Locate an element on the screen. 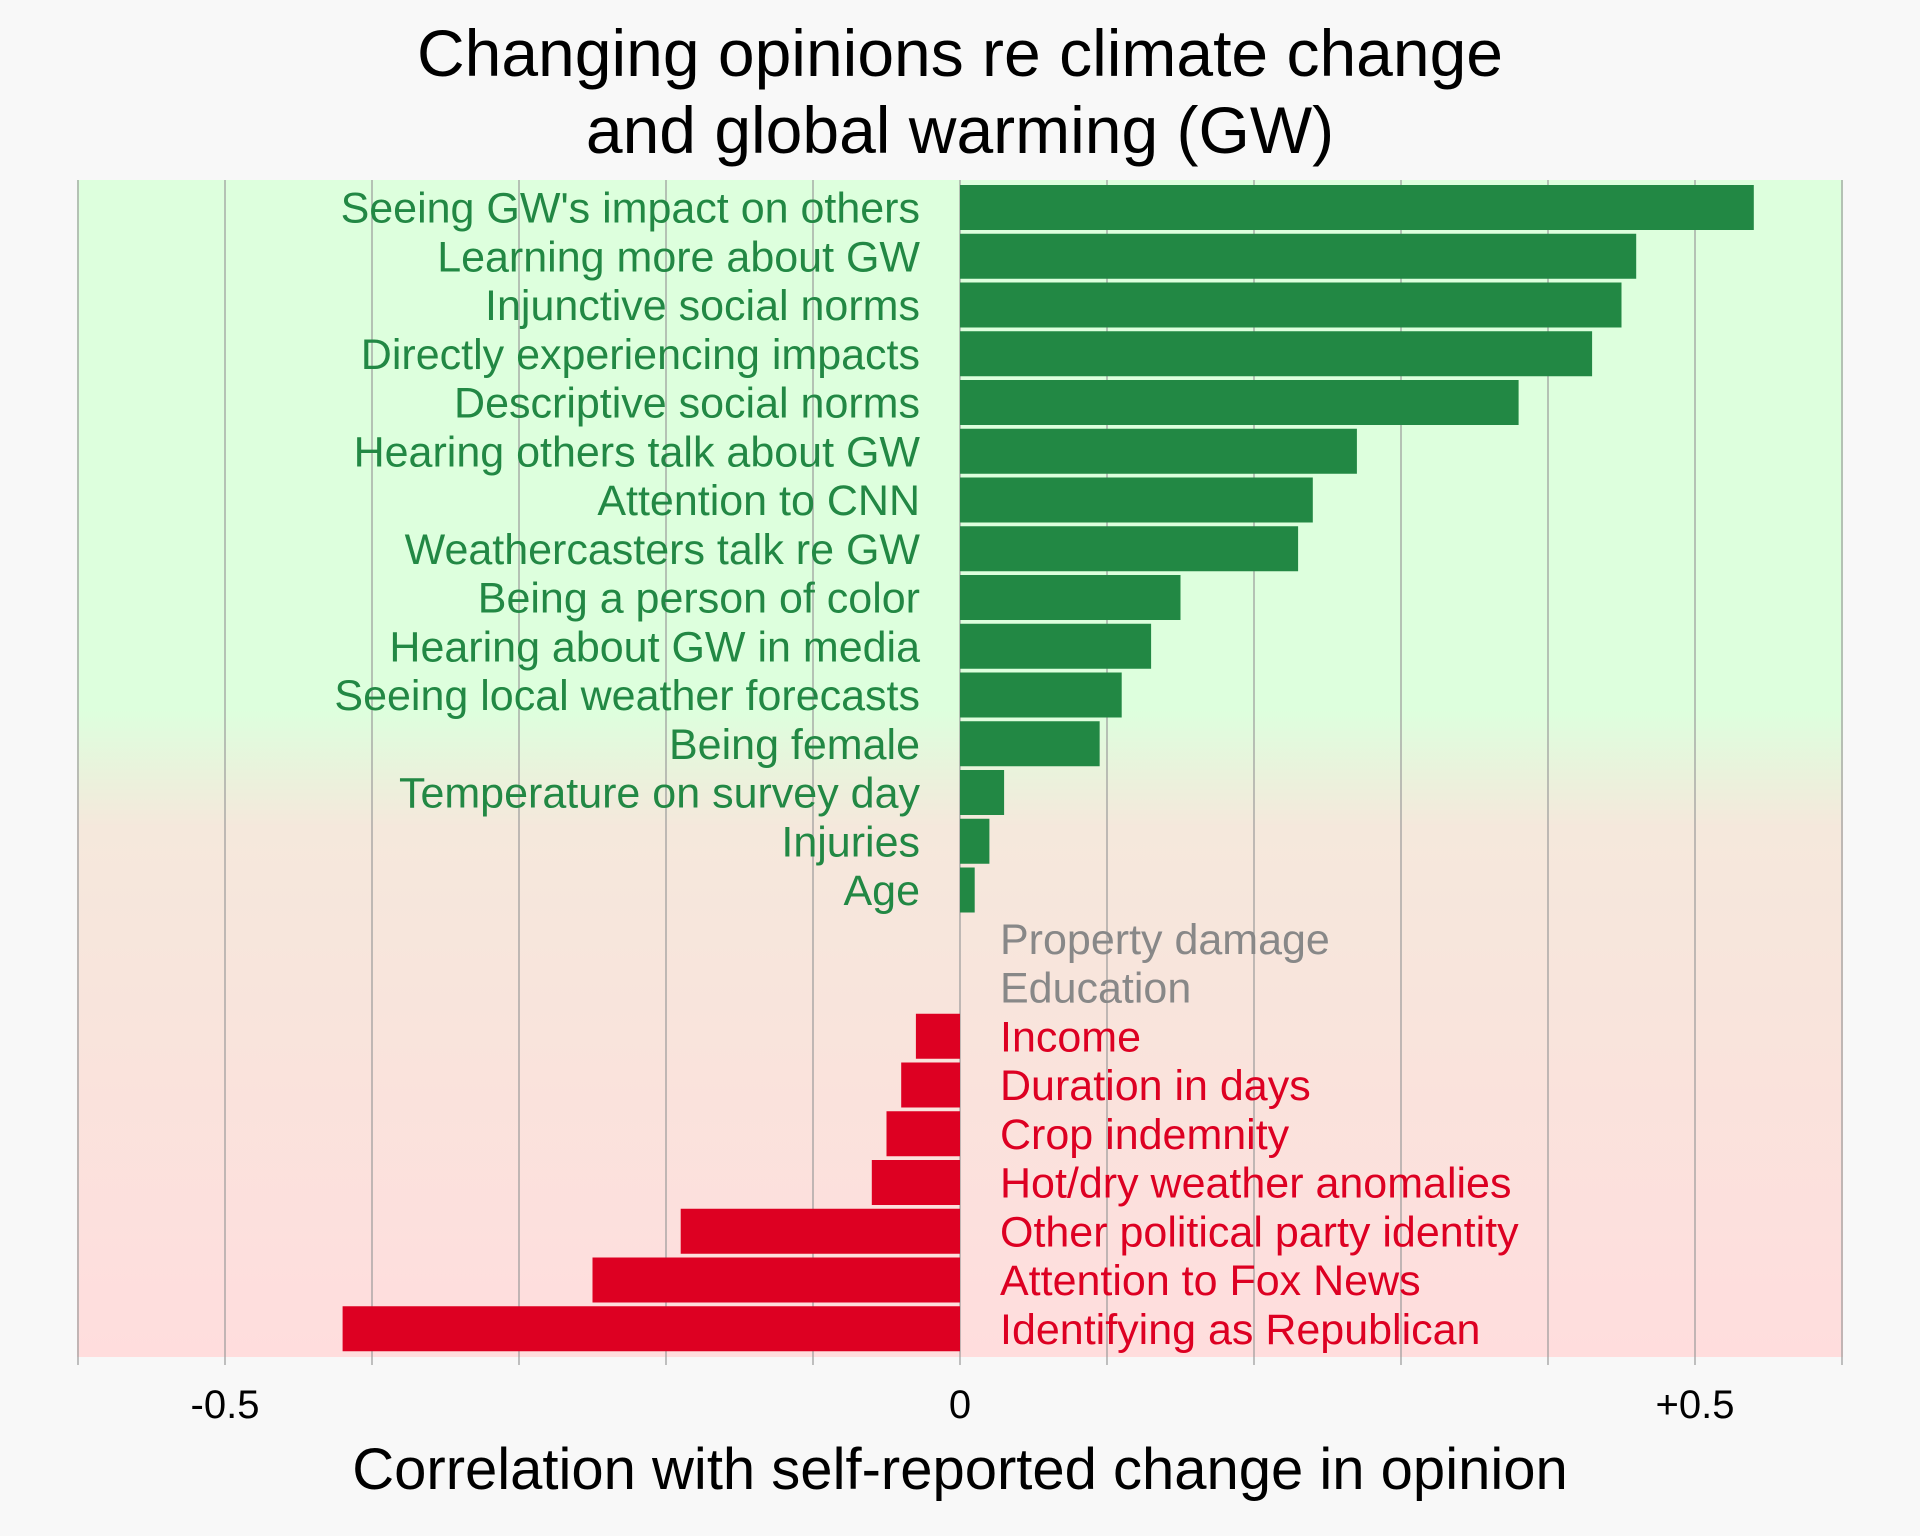  bar-label: Seeing local weather forecasts is located at coordinates (627, 696).